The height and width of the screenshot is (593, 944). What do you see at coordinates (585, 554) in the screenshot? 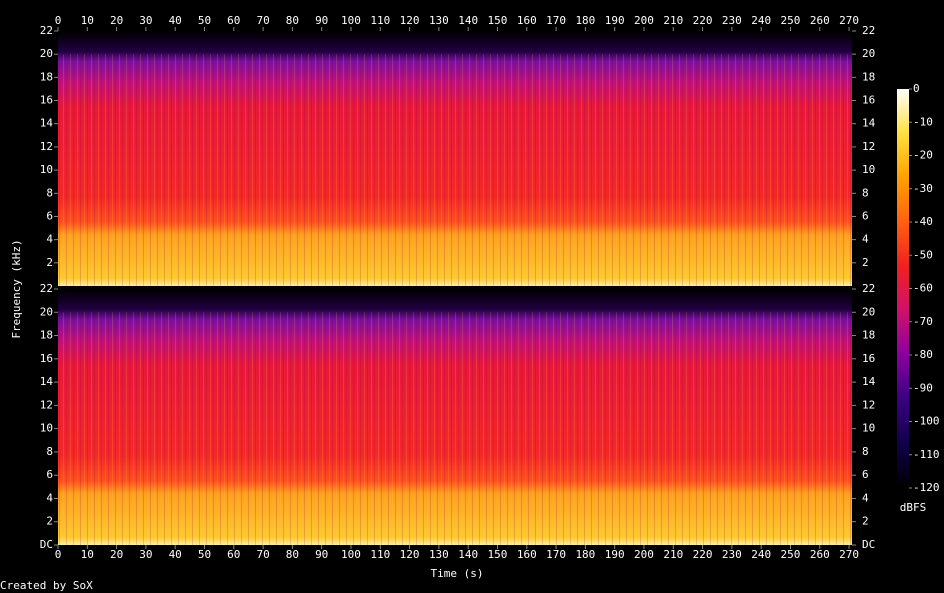
I see `x-tick-label: 180` at bounding box center [585, 554].